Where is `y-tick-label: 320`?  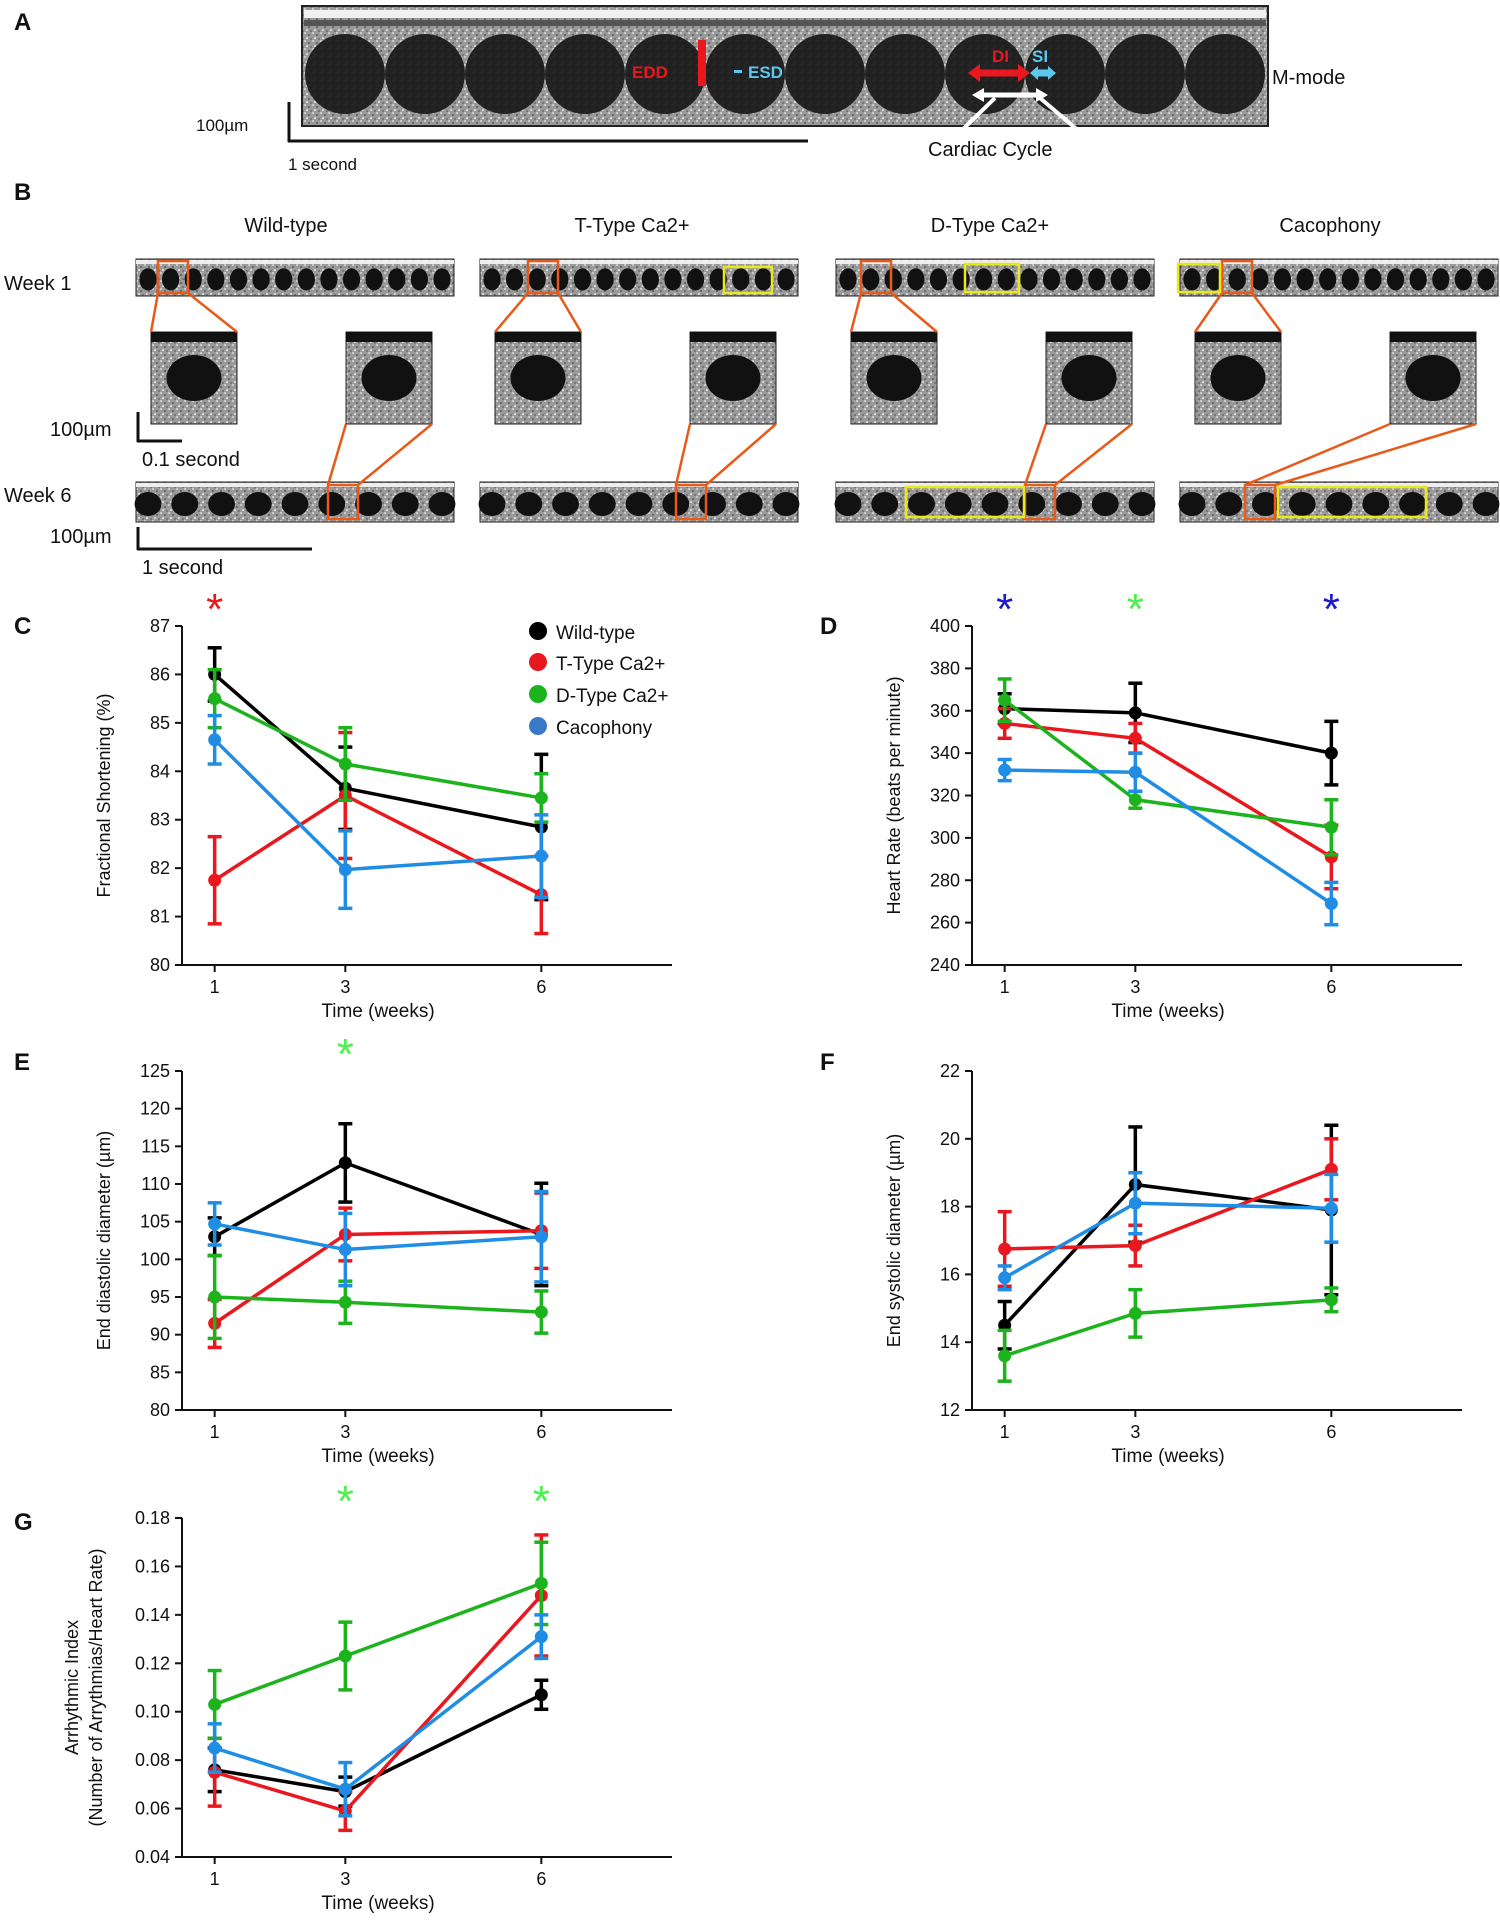
y-tick-label: 320 is located at coordinates (945, 796).